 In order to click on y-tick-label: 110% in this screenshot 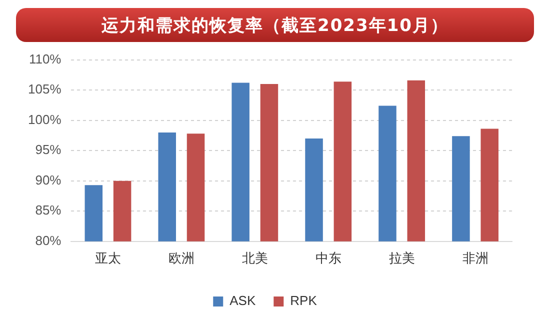, I will do `click(45, 58)`.